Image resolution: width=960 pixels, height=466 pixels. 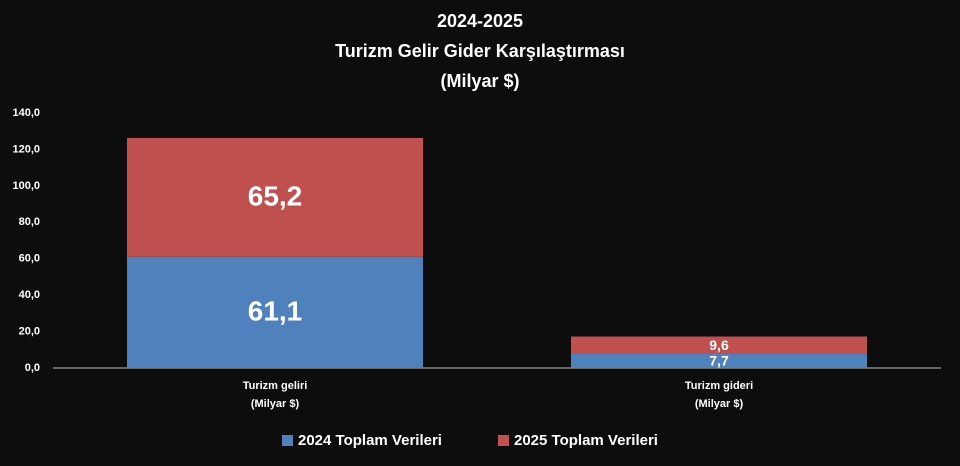 I want to click on data-label: 65,2, so click(x=275, y=196).